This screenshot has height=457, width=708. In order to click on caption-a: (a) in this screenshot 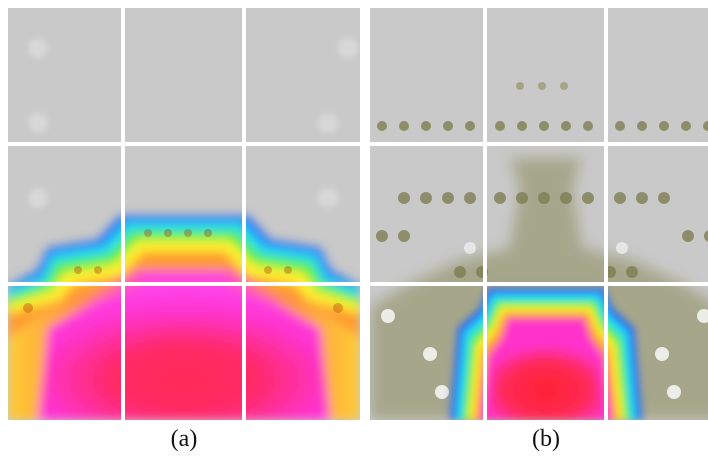, I will do `click(184, 439)`.